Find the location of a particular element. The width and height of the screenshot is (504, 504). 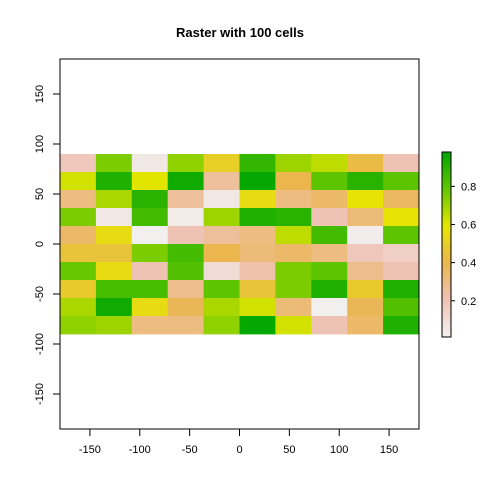

x-tick-label: -150 is located at coordinates (90, 450).